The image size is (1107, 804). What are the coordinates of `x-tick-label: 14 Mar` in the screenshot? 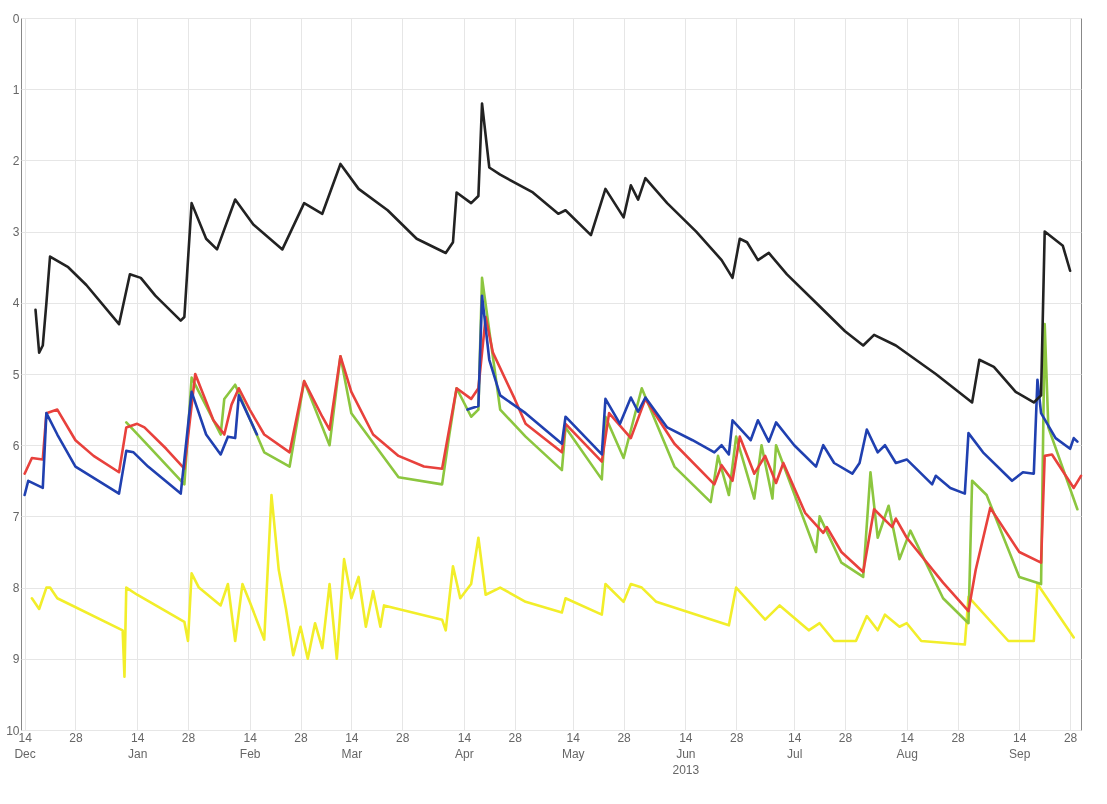 It's located at (352, 745).